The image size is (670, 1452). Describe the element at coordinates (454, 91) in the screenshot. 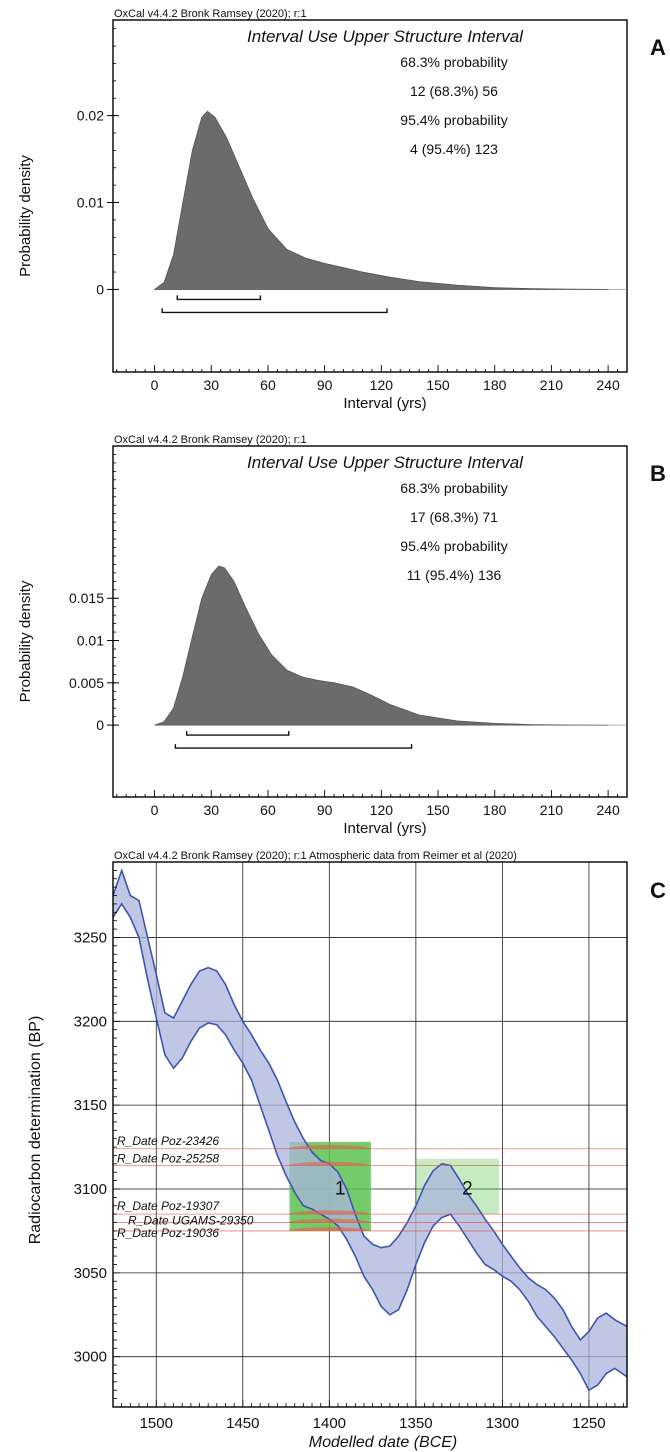

I see `probability-stat: 12 (68.3%) 56` at that location.